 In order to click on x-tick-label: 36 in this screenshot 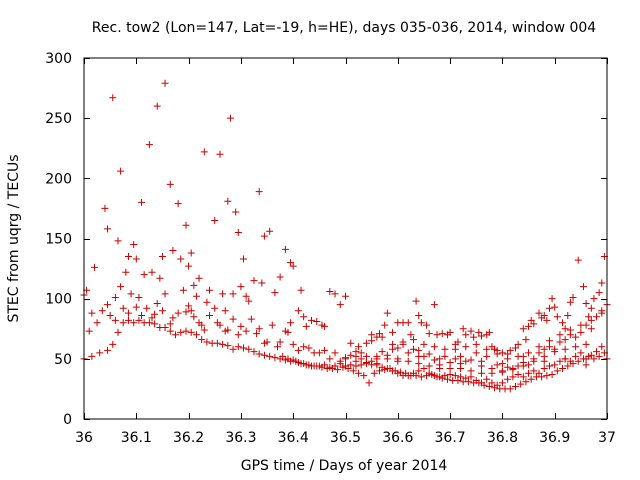, I will do `click(84, 438)`.